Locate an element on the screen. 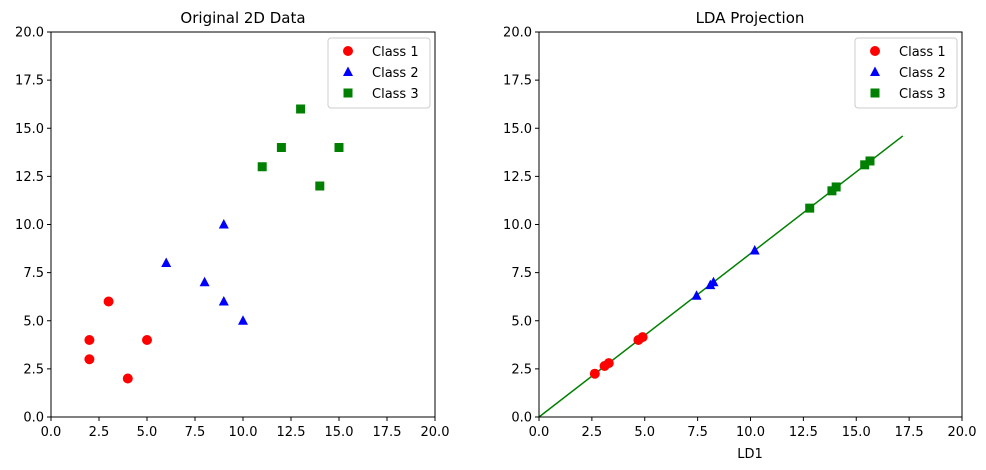  chart-title: Original 2D Data is located at coordinates (242, 18).